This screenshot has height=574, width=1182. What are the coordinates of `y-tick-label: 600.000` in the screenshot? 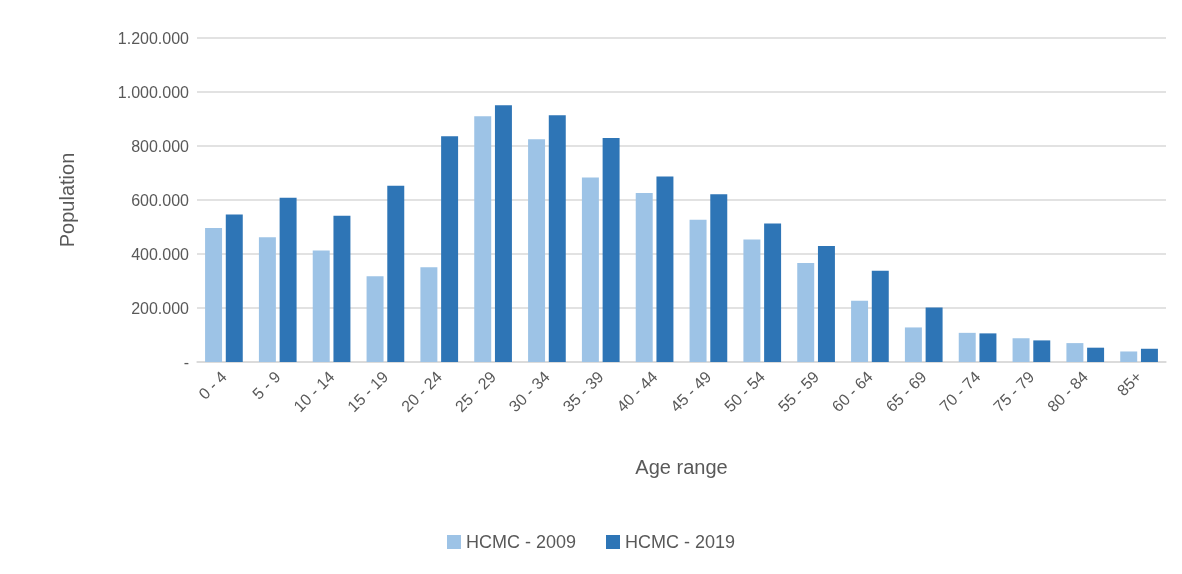 It's located at (160, 200).